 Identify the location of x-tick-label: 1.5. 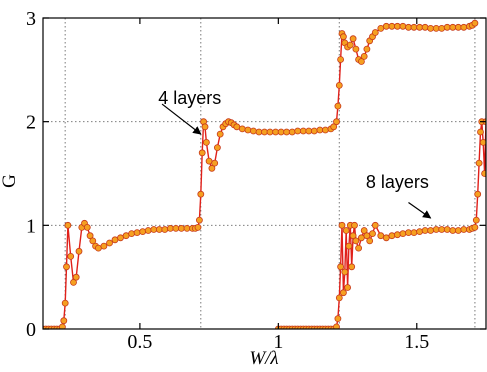
(416, 342).